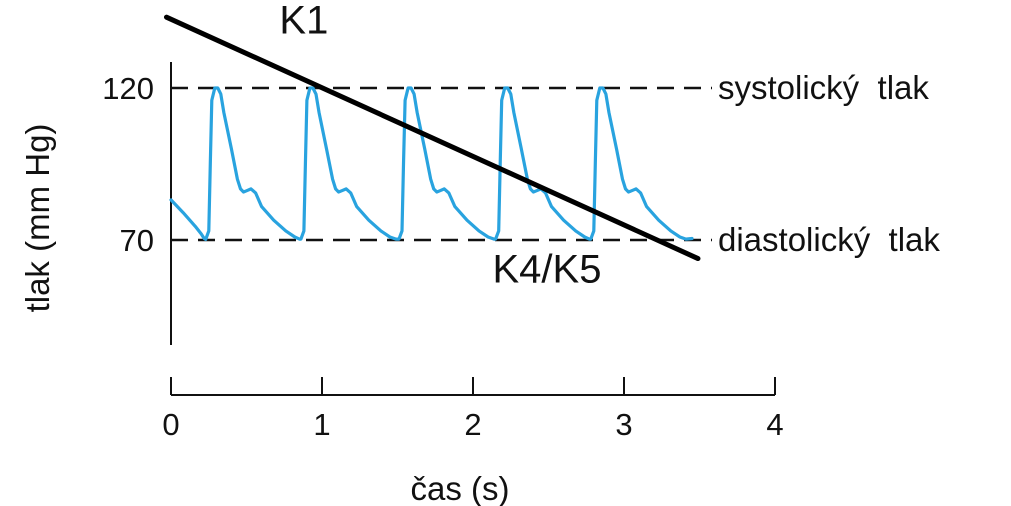 This screenshot has width=1011, height=506. Describe the element at coordinates (128, 88) in the screenshot. I see `y-tick-label-1: 120` at that location.